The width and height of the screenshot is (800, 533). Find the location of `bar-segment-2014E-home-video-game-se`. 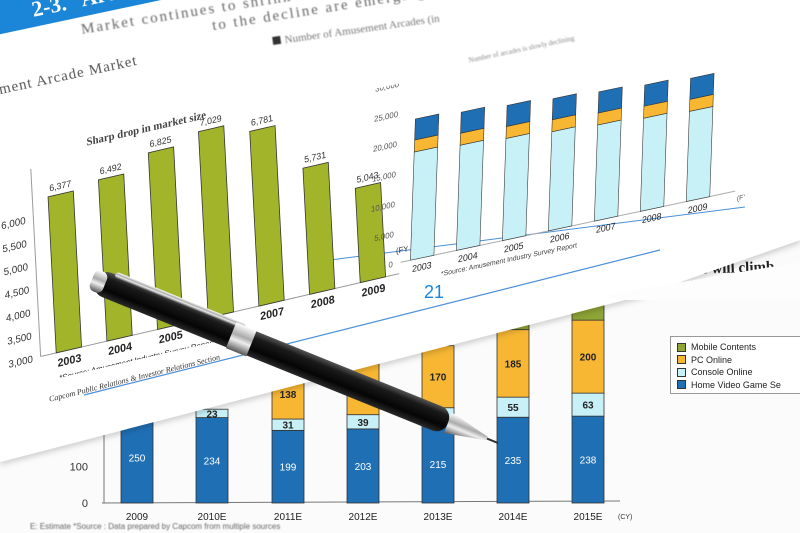

bar-segment-2014E-home-video-game-se is located at coordinates (513, 460).